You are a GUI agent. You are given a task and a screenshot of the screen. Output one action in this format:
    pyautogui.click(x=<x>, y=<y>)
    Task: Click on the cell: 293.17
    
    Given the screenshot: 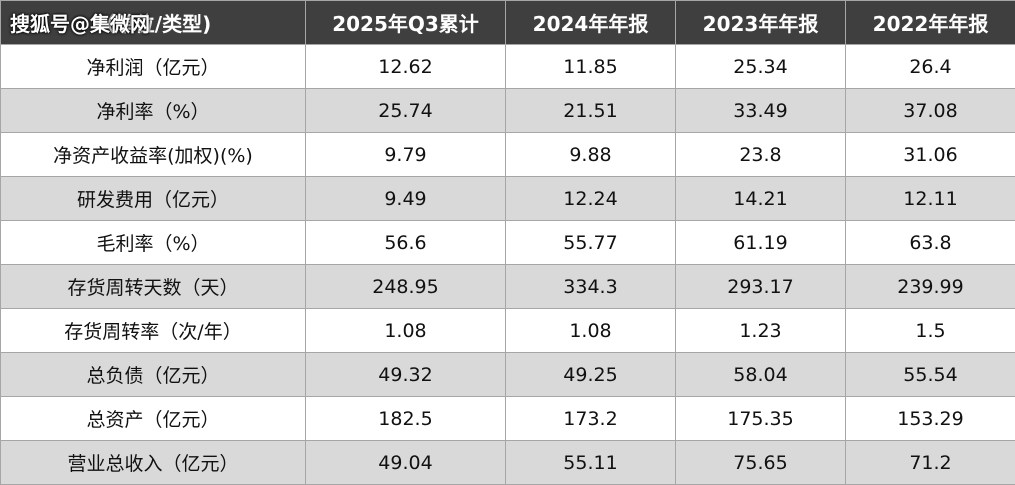 What is the action you would take?
    pyautogui.click(x=761, y=287)
    